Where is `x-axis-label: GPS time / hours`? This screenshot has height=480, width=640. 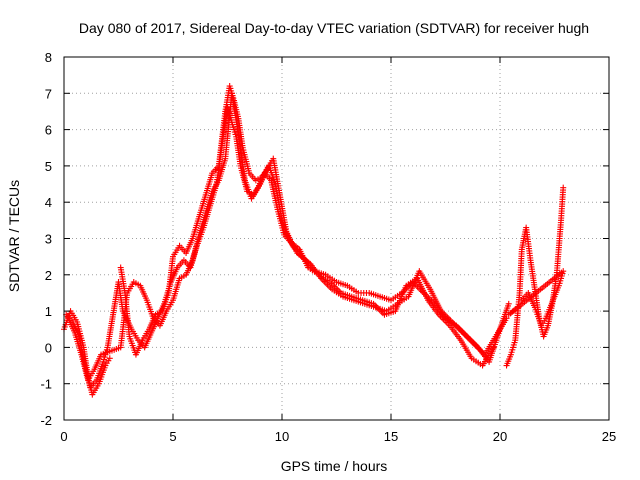 x-axis-label: GPS time / hours is located at coordinates (334, 466).